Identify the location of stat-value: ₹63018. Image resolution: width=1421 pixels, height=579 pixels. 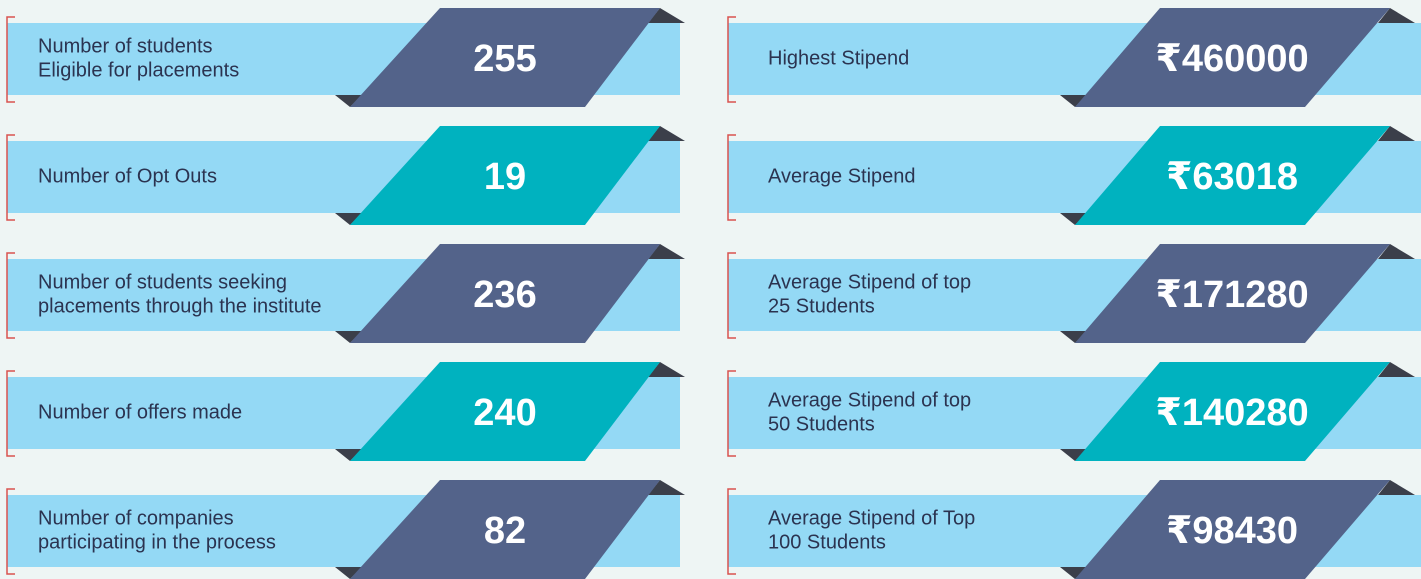
(1232, 177).